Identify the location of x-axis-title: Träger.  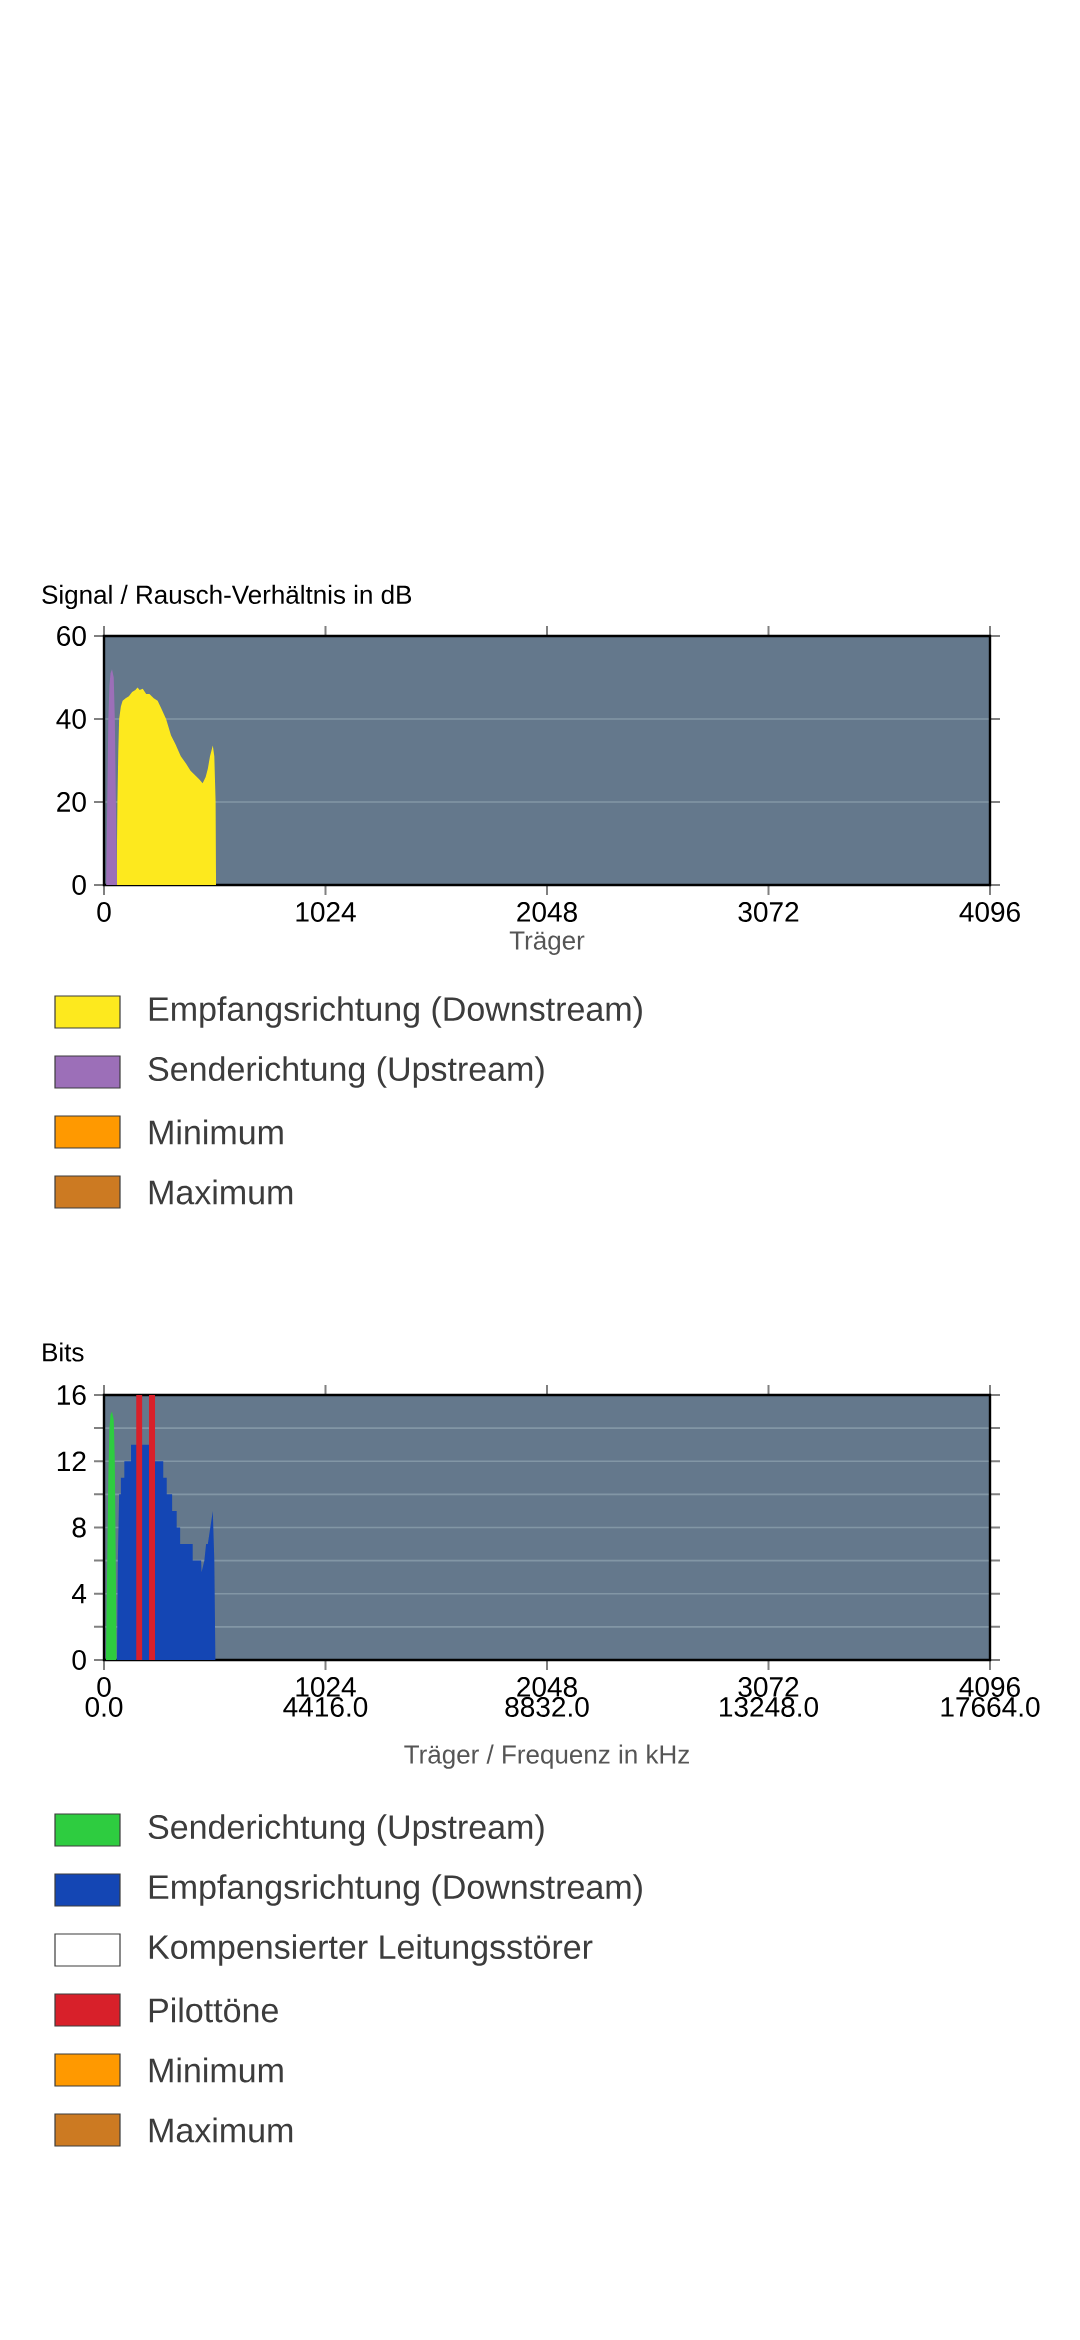
(547, 943).